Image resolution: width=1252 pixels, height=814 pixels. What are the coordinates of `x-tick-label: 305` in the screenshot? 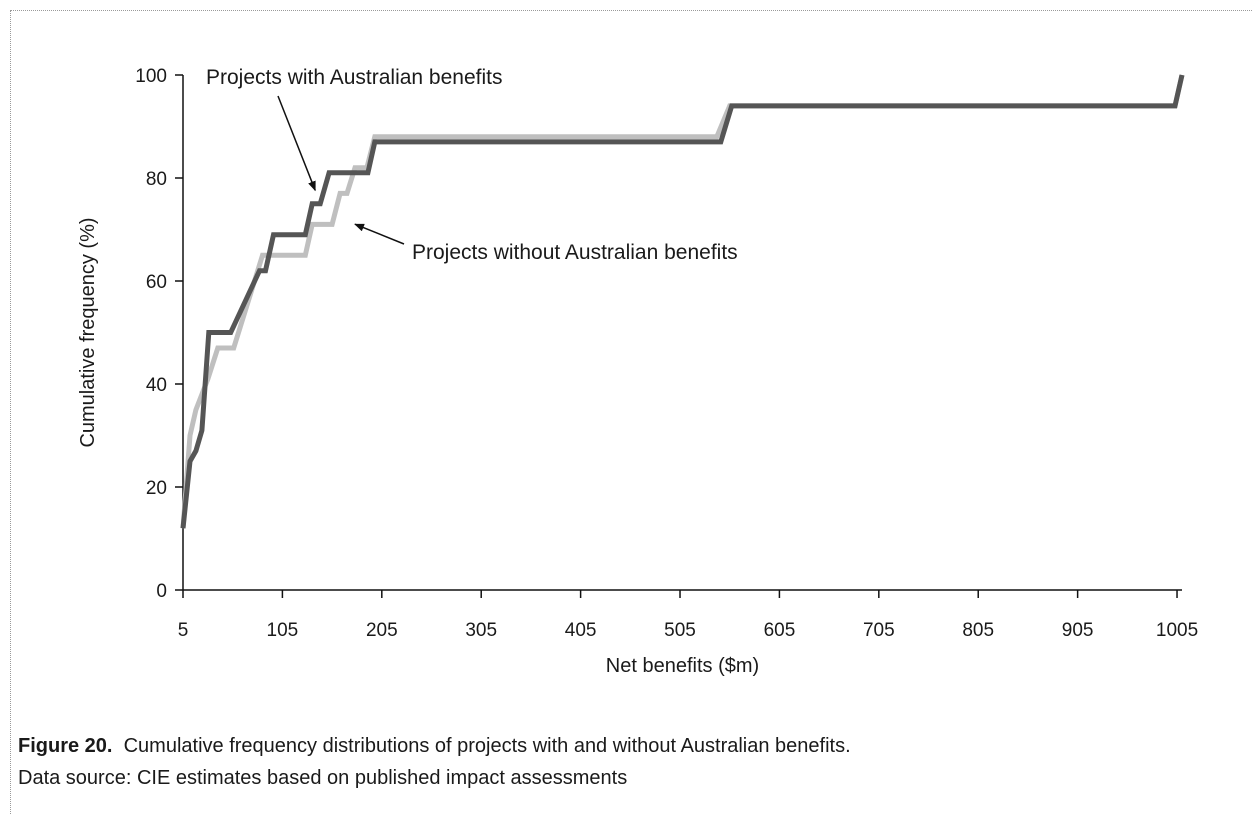 It's located at (481, 630).